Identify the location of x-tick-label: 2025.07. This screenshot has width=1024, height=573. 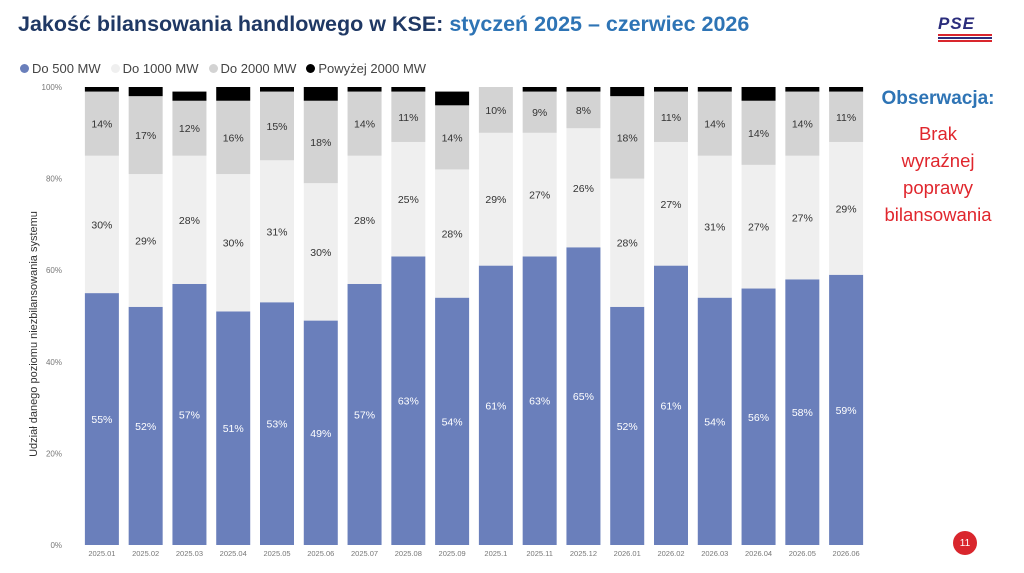
(364, 553).